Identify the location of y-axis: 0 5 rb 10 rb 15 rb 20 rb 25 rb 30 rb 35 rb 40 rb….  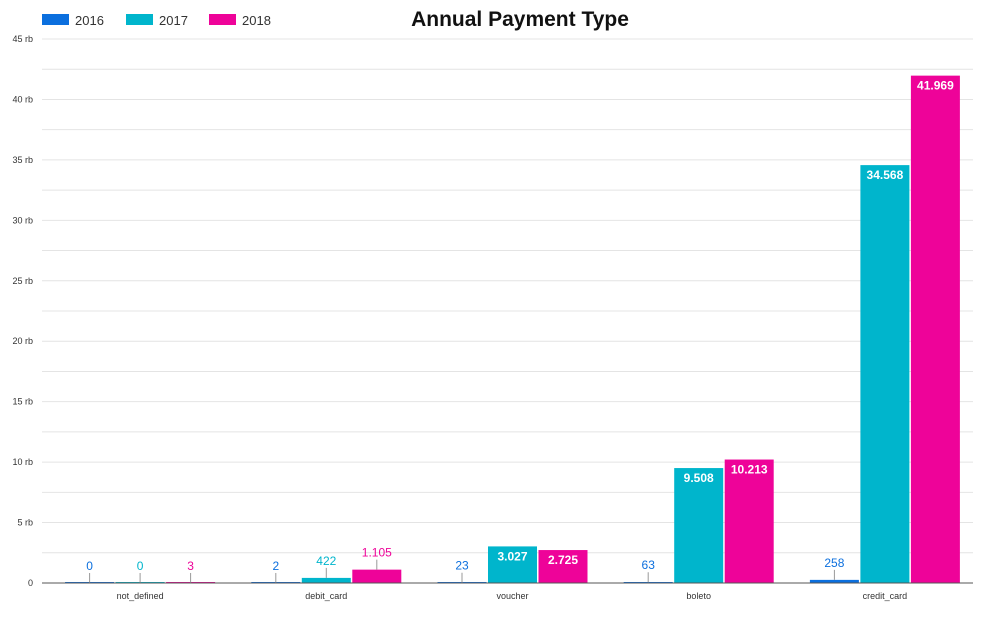
(22, 311).